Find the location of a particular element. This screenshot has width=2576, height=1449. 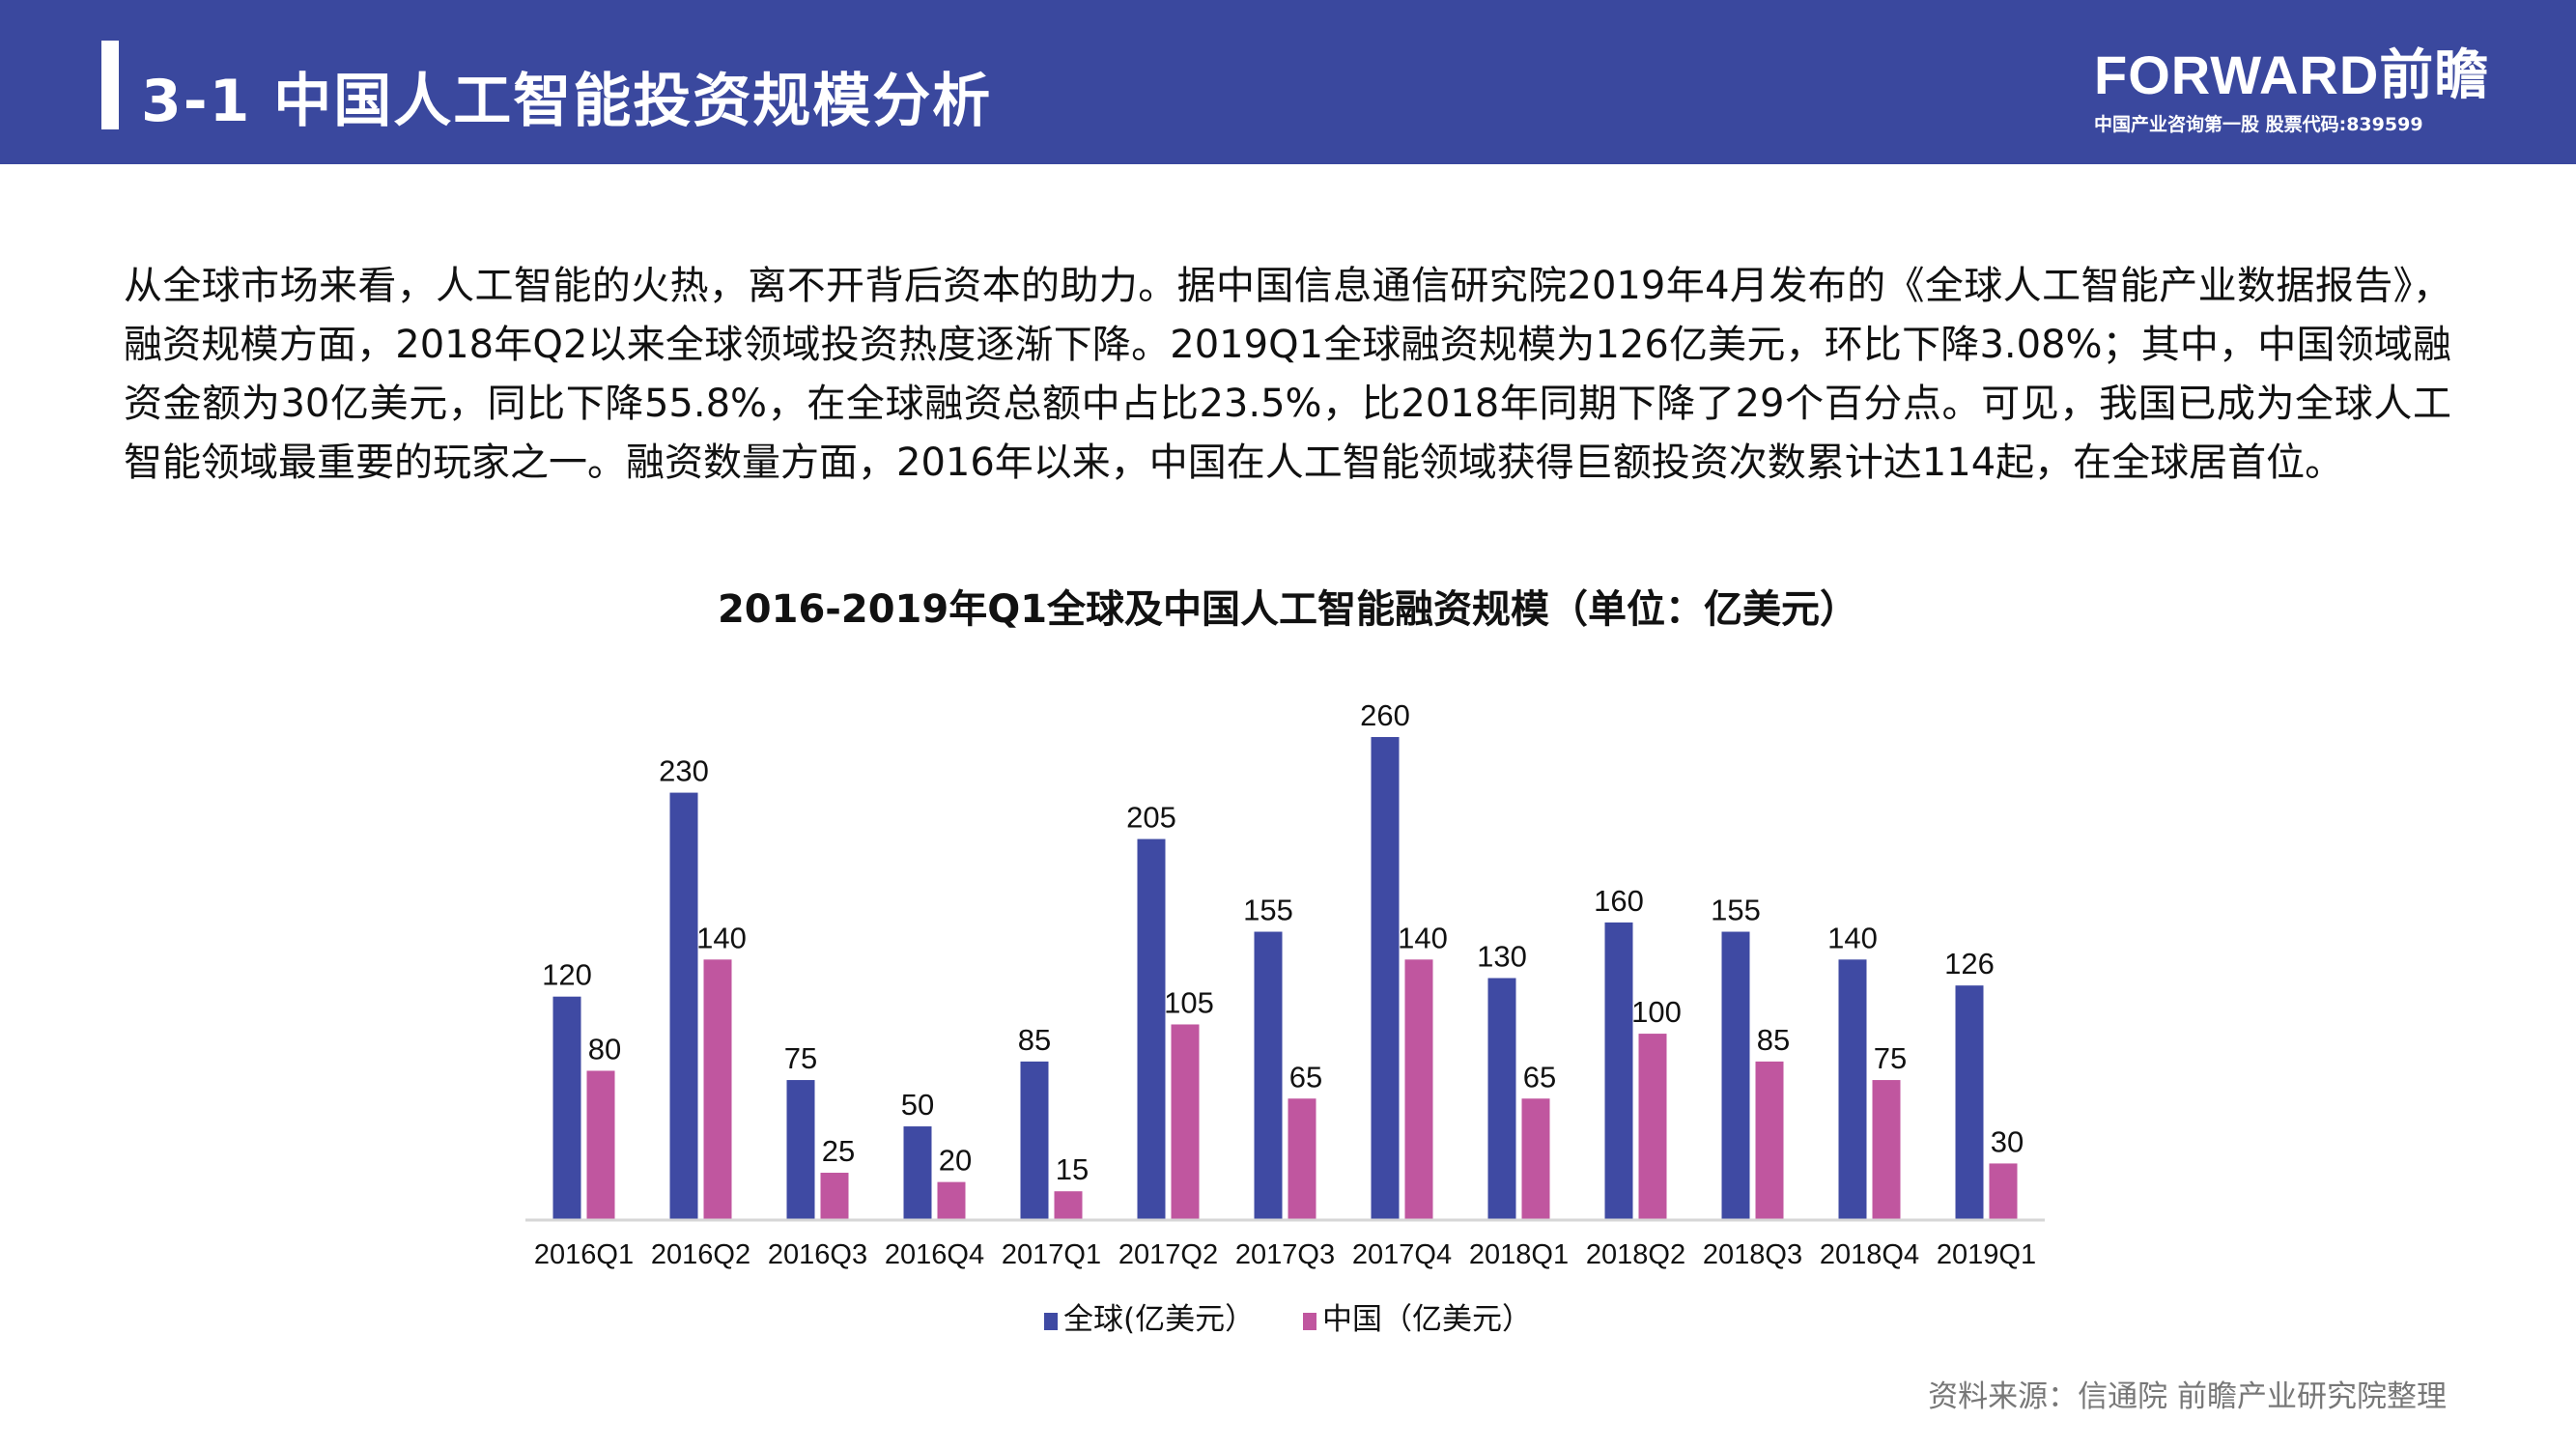

legend-item-china: 中国（亿美元） is located at coordinates (1417, 1319).